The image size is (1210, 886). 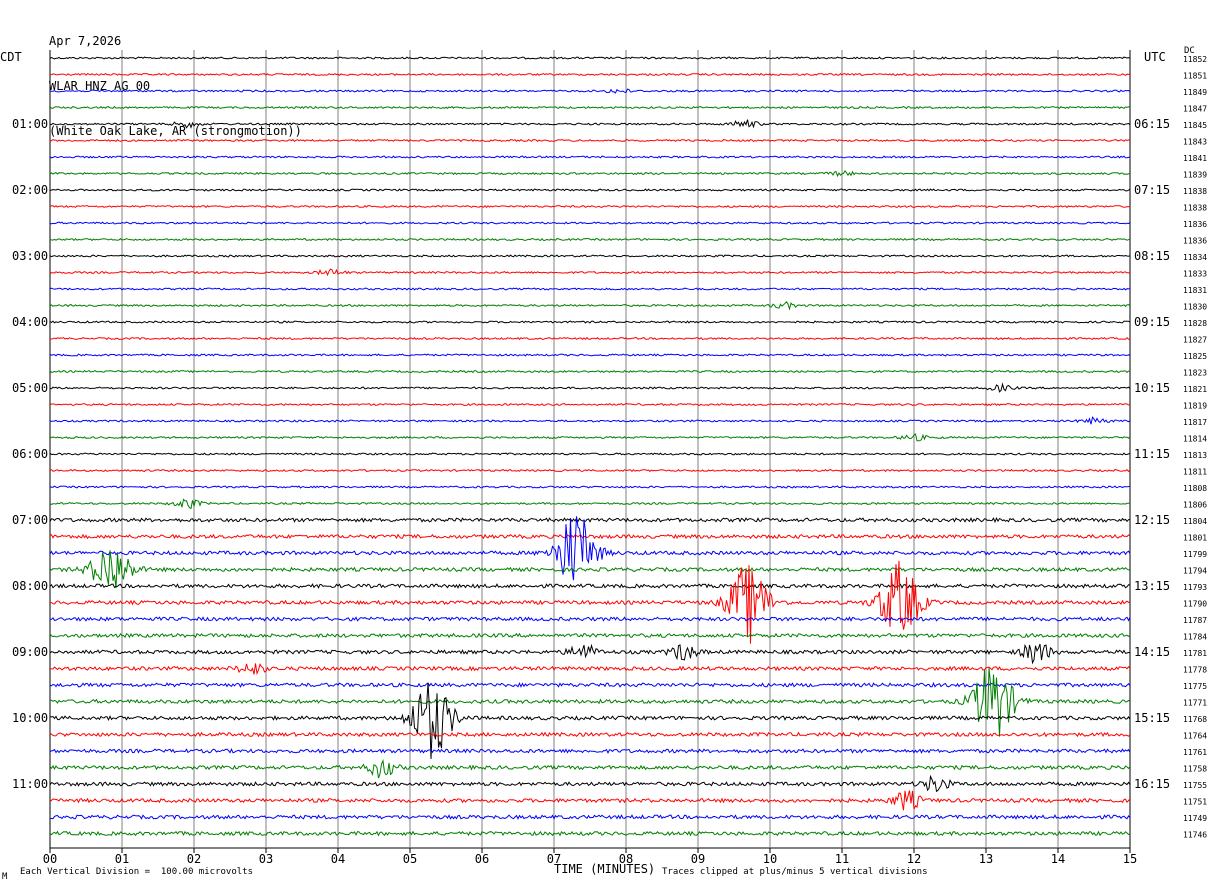 I want to click on dc-offset-label: 11808, so click(x=1195, y=488).